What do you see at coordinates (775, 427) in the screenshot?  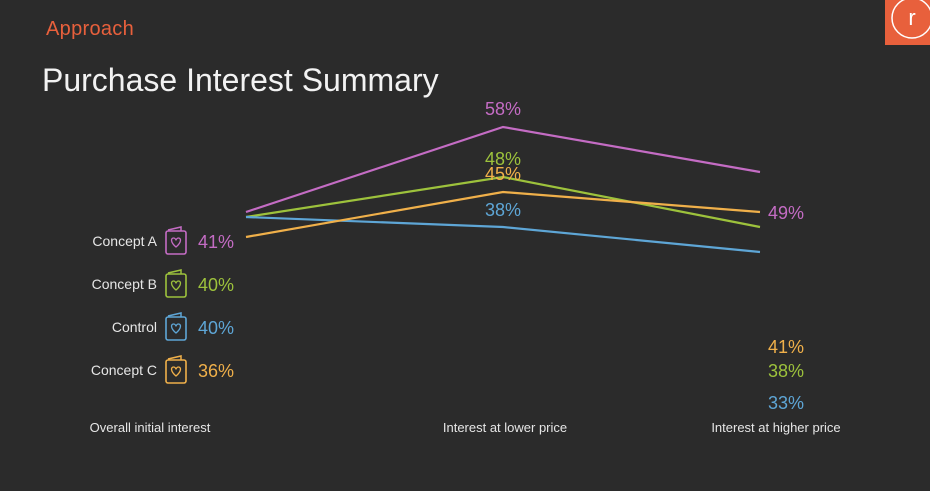 I see `x-category-label: Interest at higher price` at bounding box center [775, 427].